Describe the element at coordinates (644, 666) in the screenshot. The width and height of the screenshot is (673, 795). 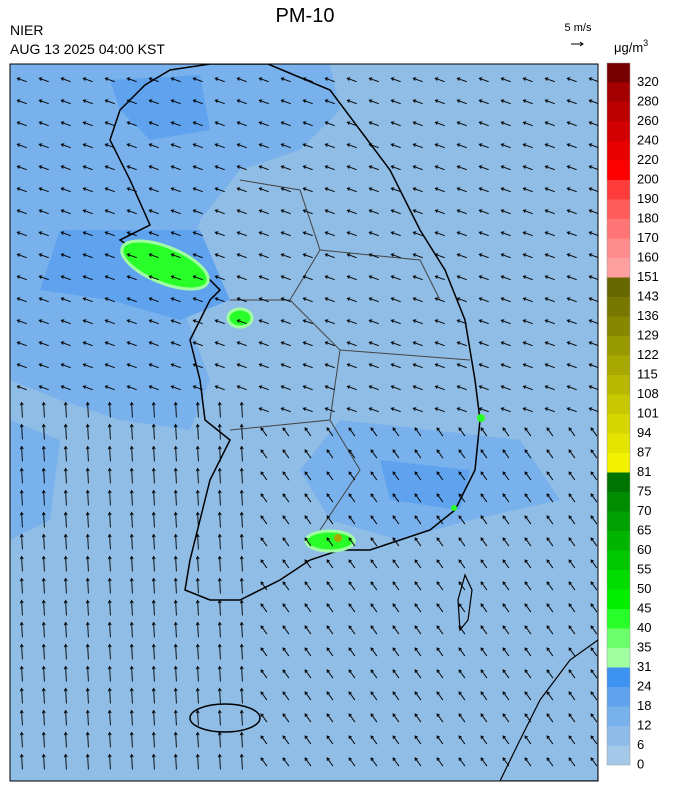
I see `colorbar-label: 31` at that location.